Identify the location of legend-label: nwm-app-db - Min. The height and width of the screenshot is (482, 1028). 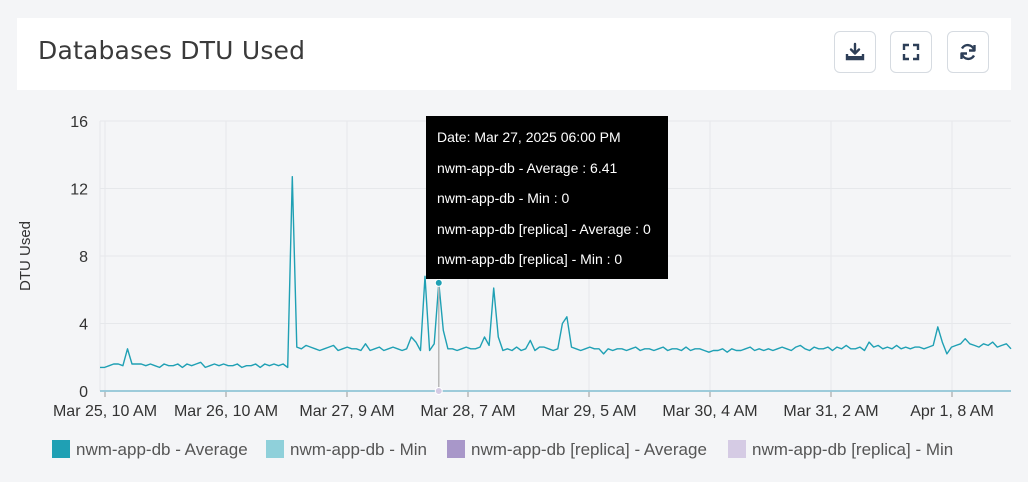
(358, 449).